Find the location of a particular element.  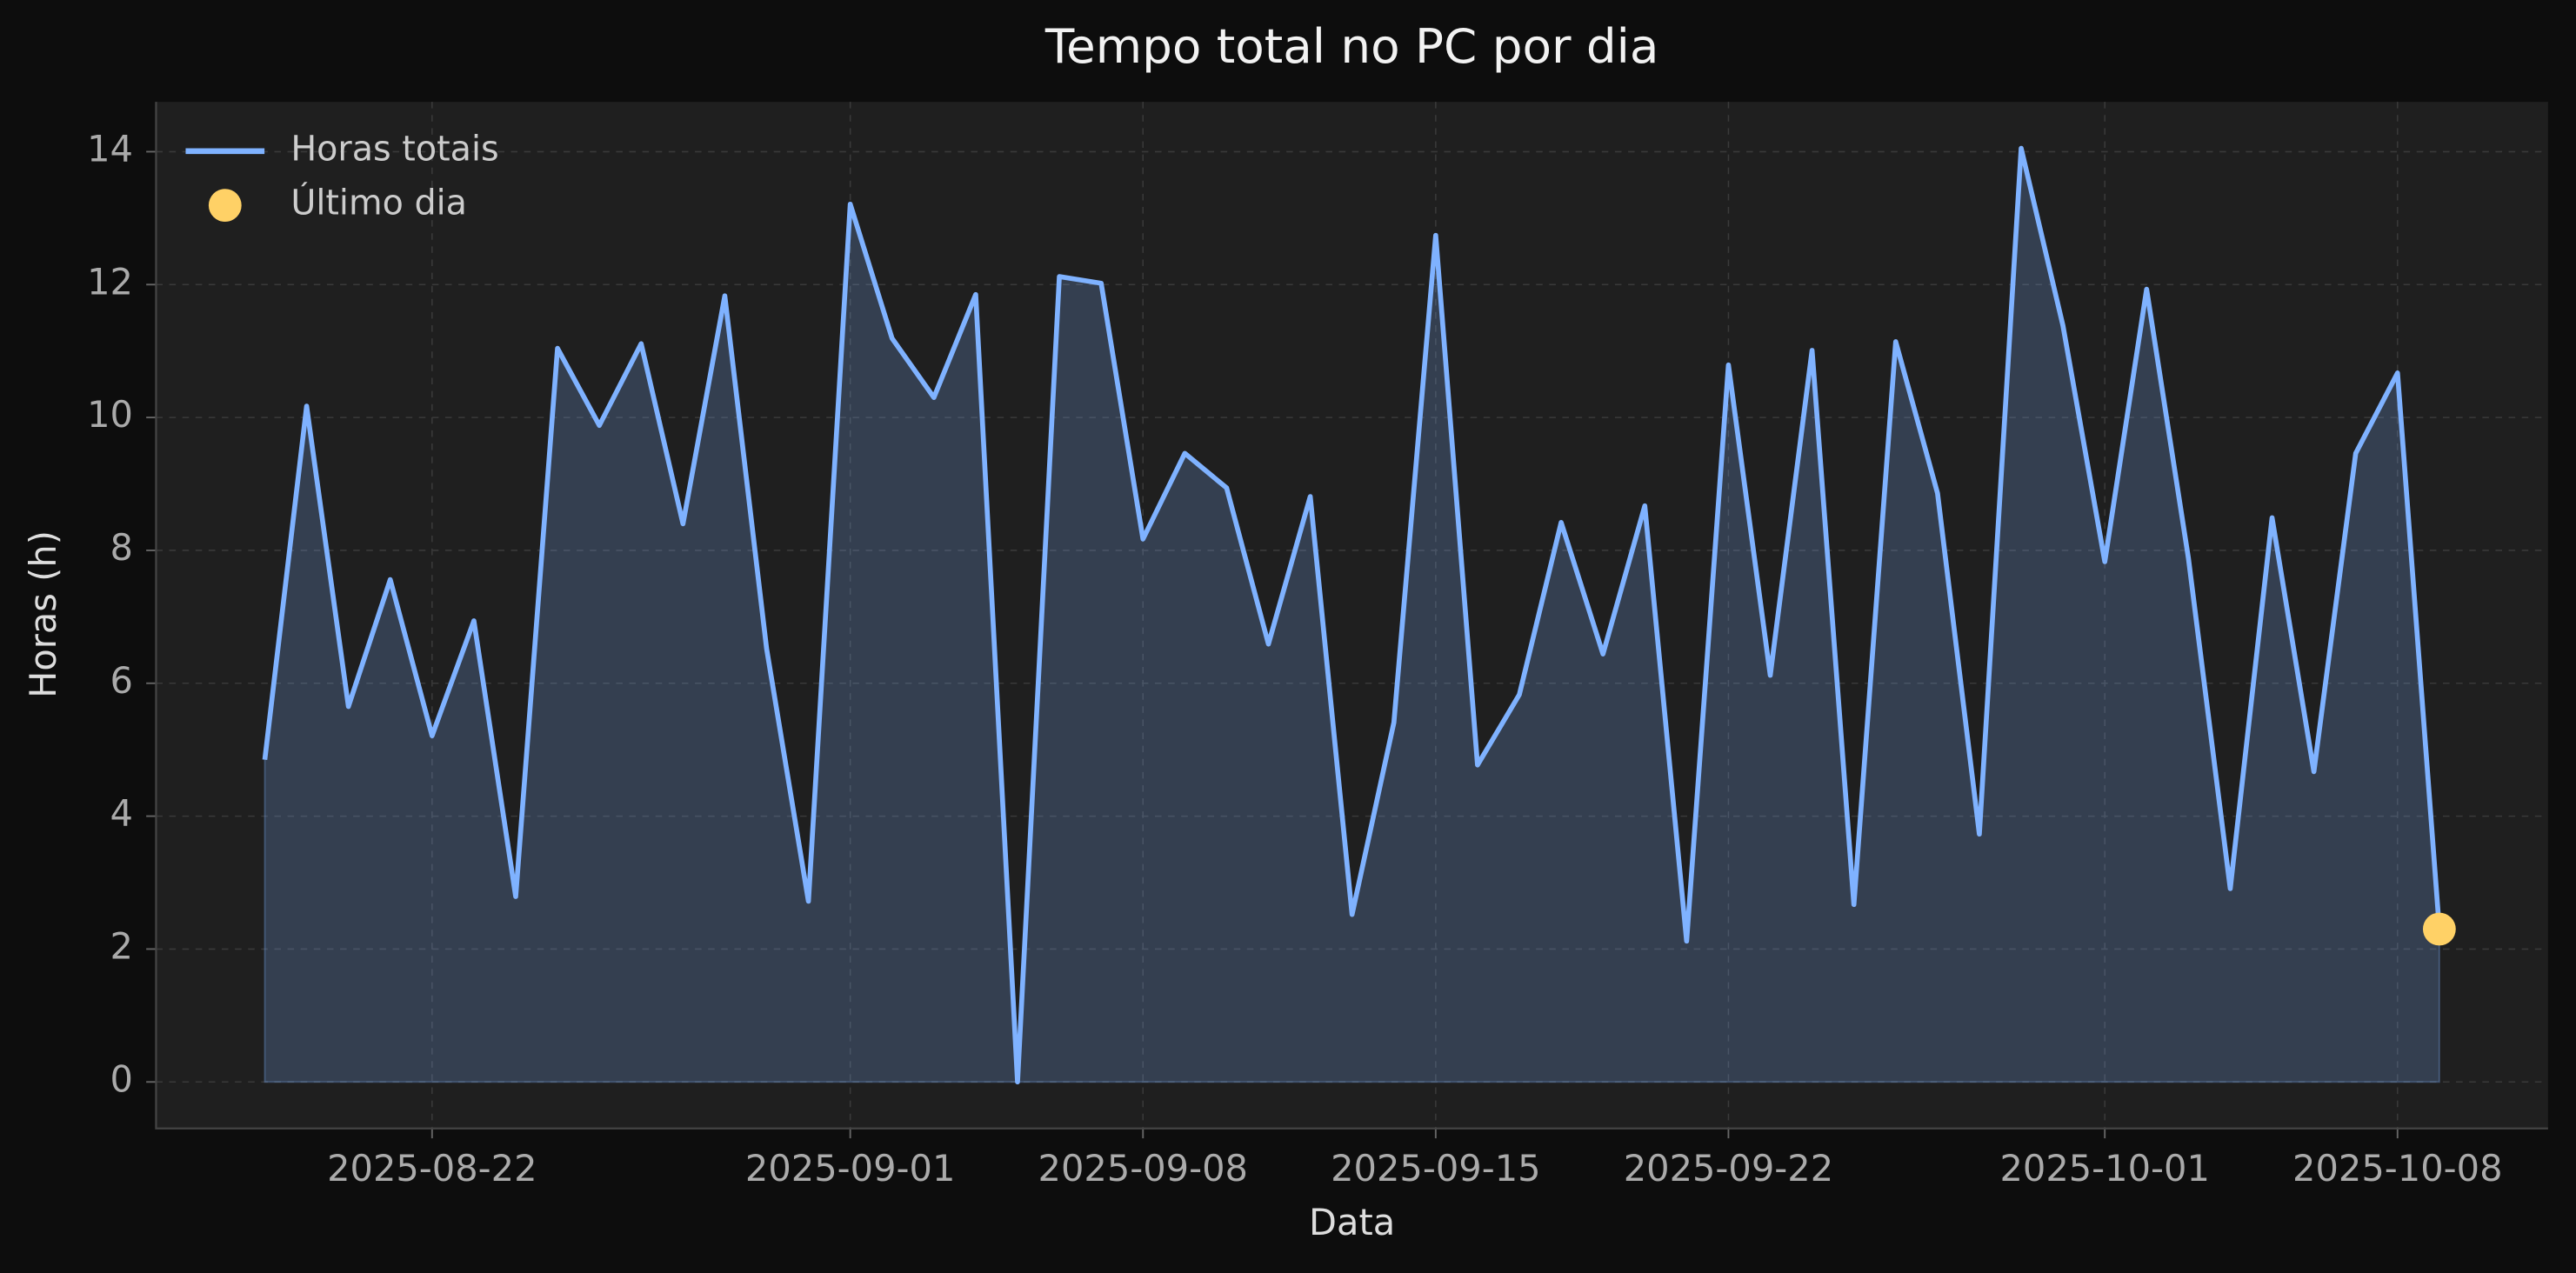

y-tick-label: 8 is located at coordinates (122, 547).